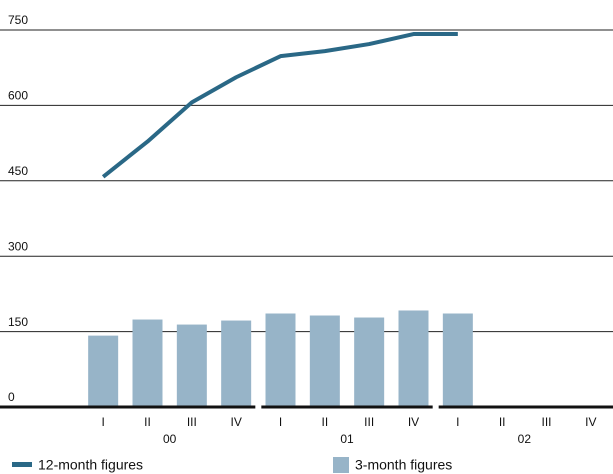  Describe the element at coordinates (11, 397) in the screenshot. I see `y-tick-label: 0` at that location.